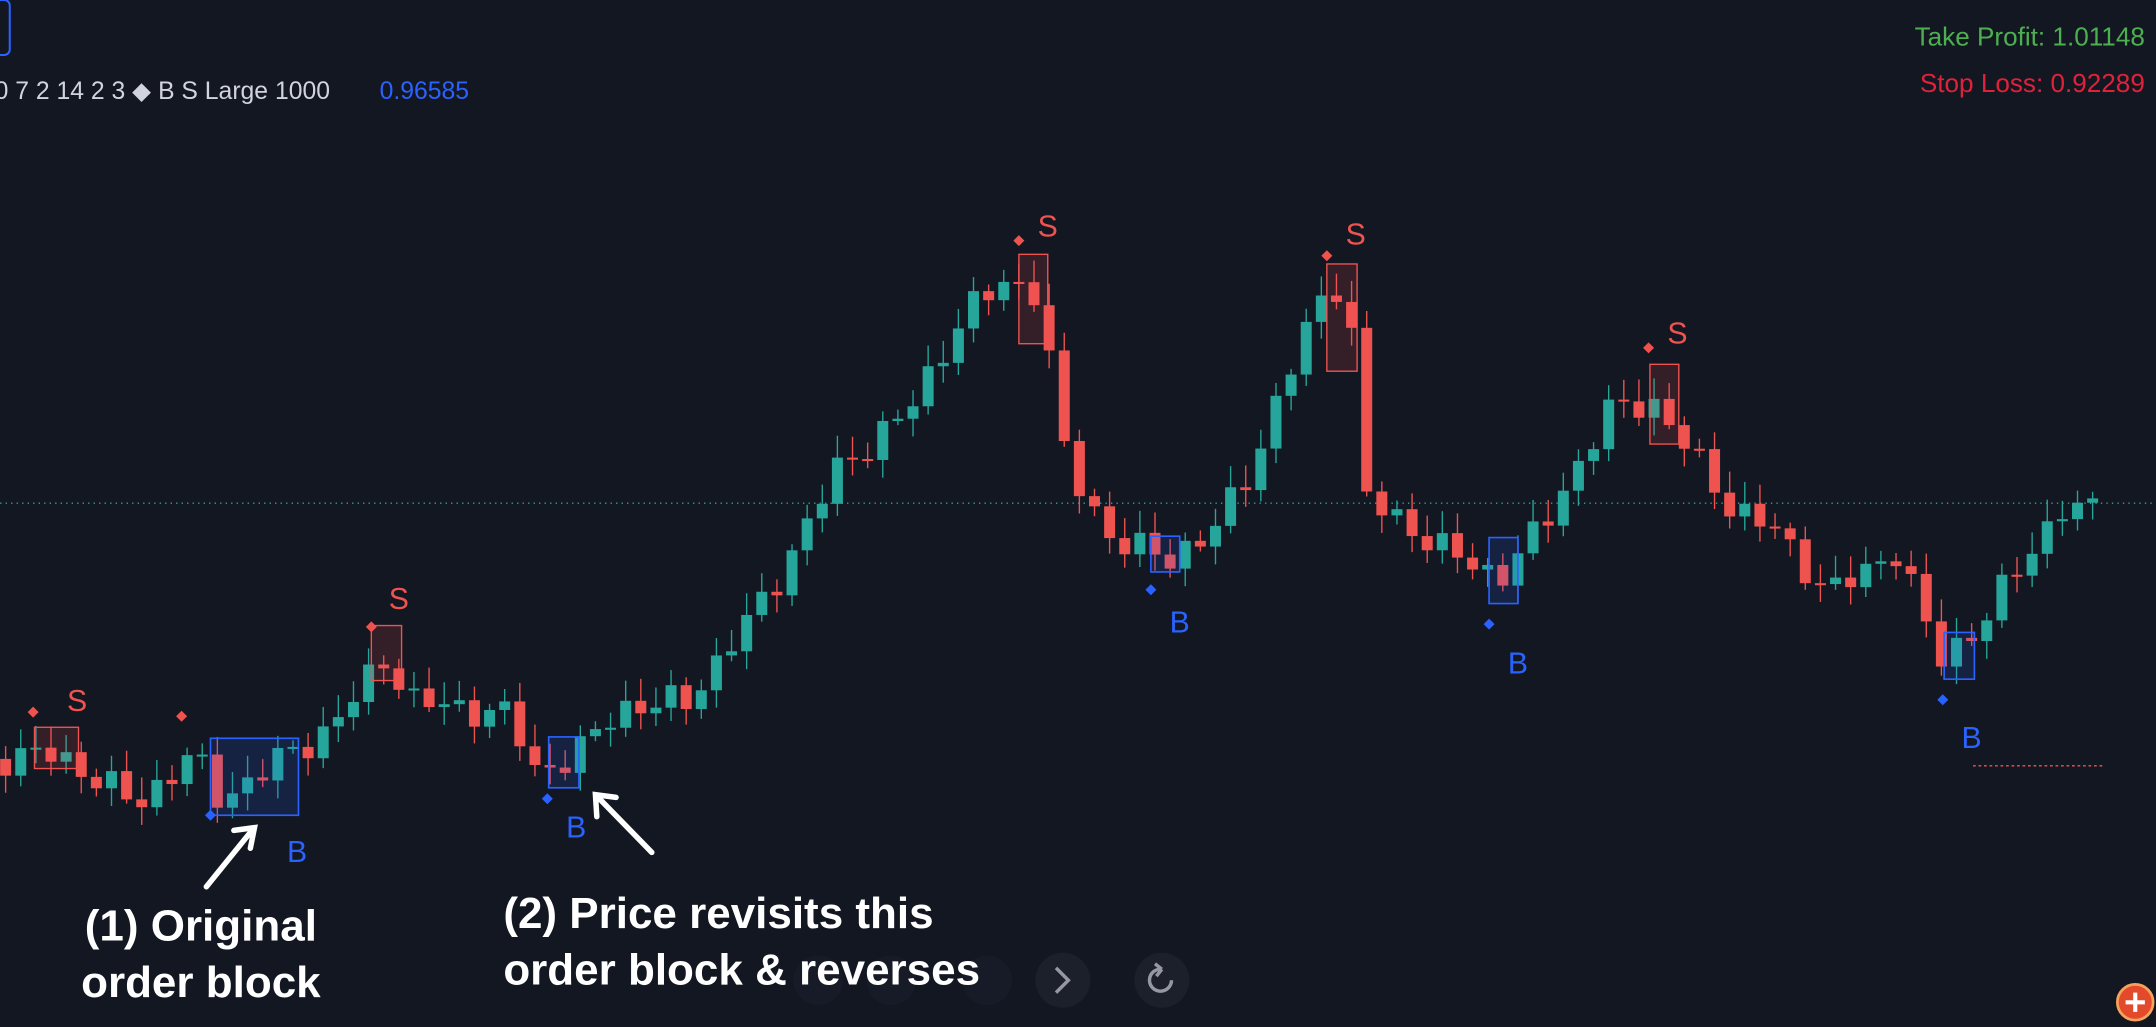  I want to click on arrows, so click(429, 840).